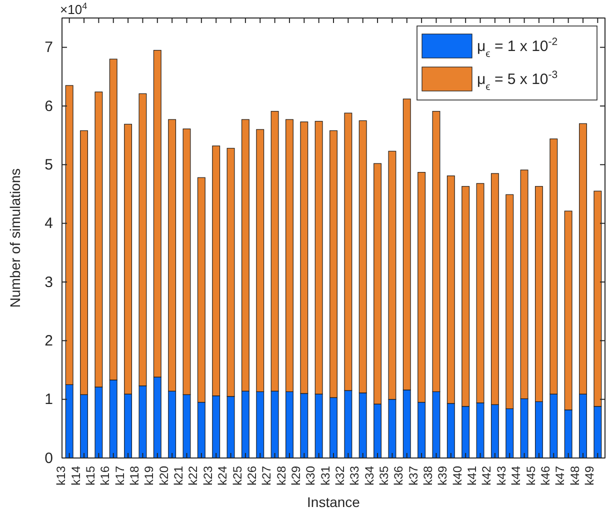  What do you see at coordinates (90, 476) in the screenshot?
I see `x-tick-label: k15` at bounding box center [90, 476].